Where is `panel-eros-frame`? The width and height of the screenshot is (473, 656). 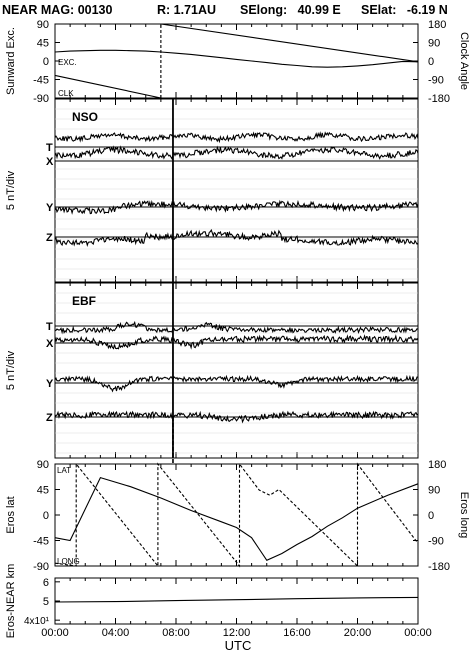 panel-eros-frame is located at coordinates (236, 515).